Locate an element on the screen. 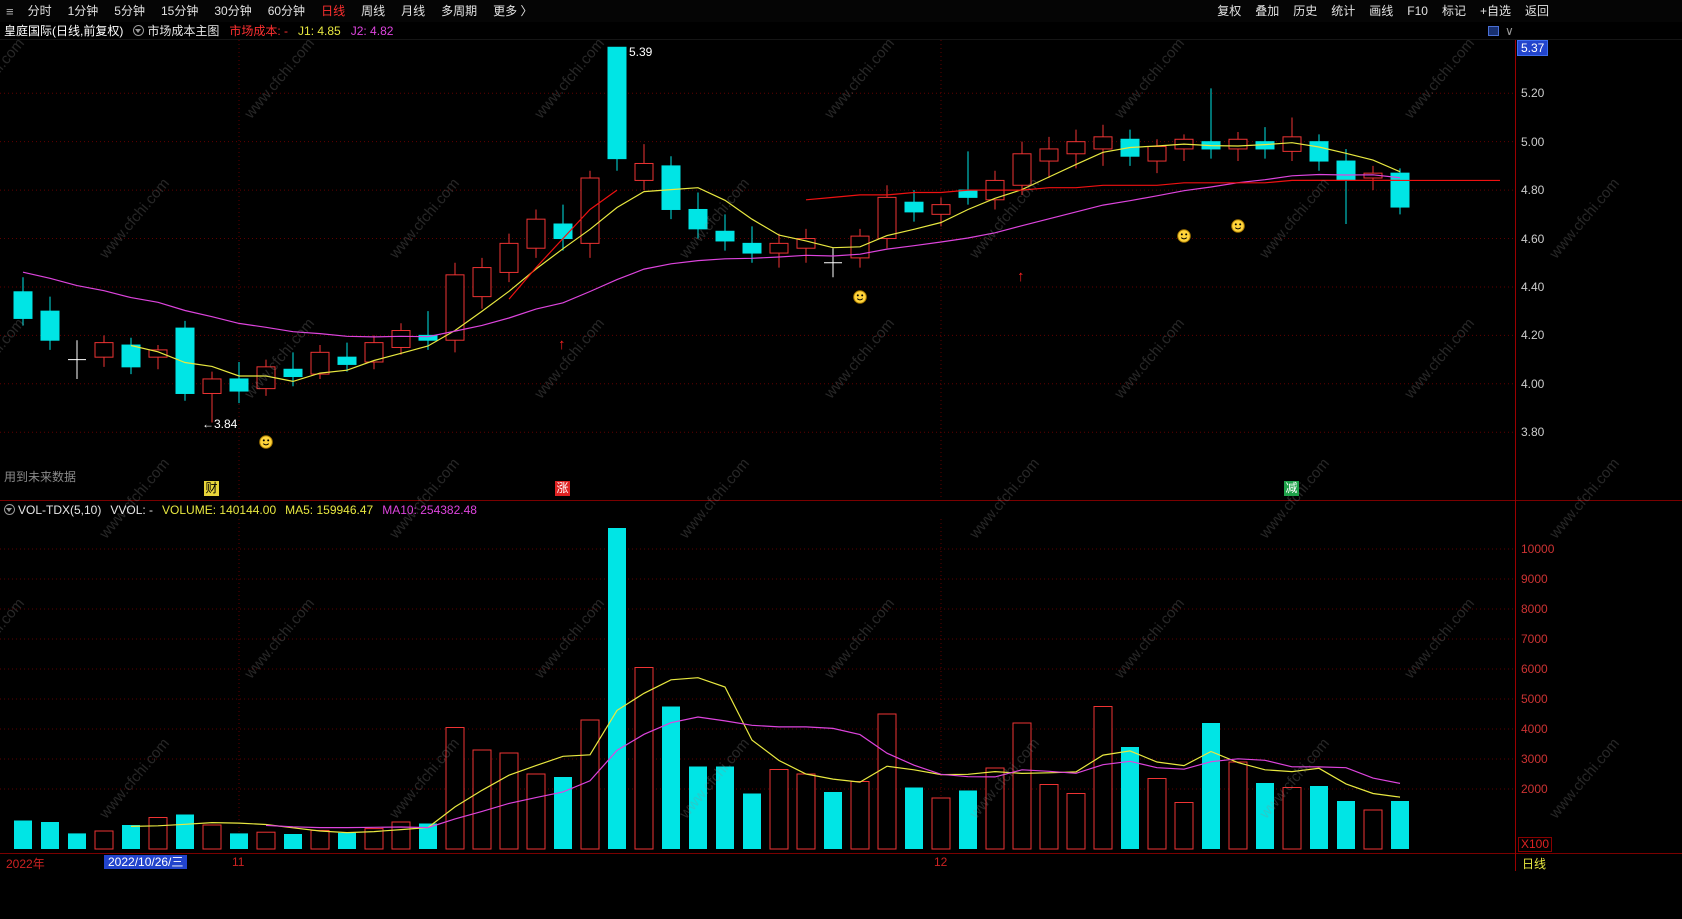 This screenshot has width=1682, height=919. volume-axis-label: 5000 is located at coordinates (1534, 699).